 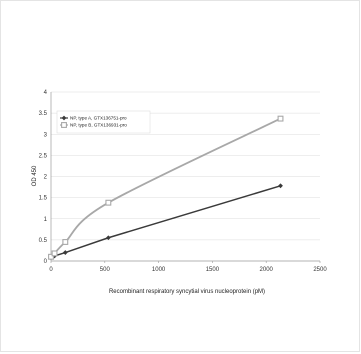 What do you see at coordinates (46, 262) in the screenshot?
I see `y-tick-label: 0` at bounding box center [46, 262].